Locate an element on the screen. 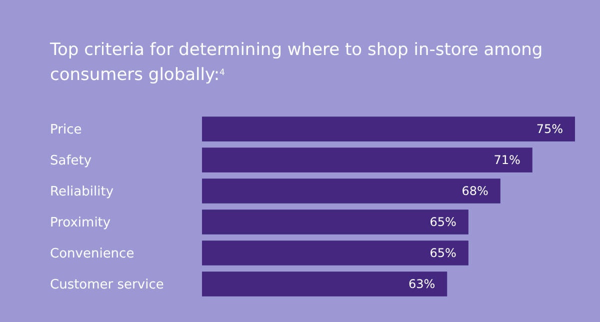  y-tick-label: Reliability is located at coordinates (82, 192).